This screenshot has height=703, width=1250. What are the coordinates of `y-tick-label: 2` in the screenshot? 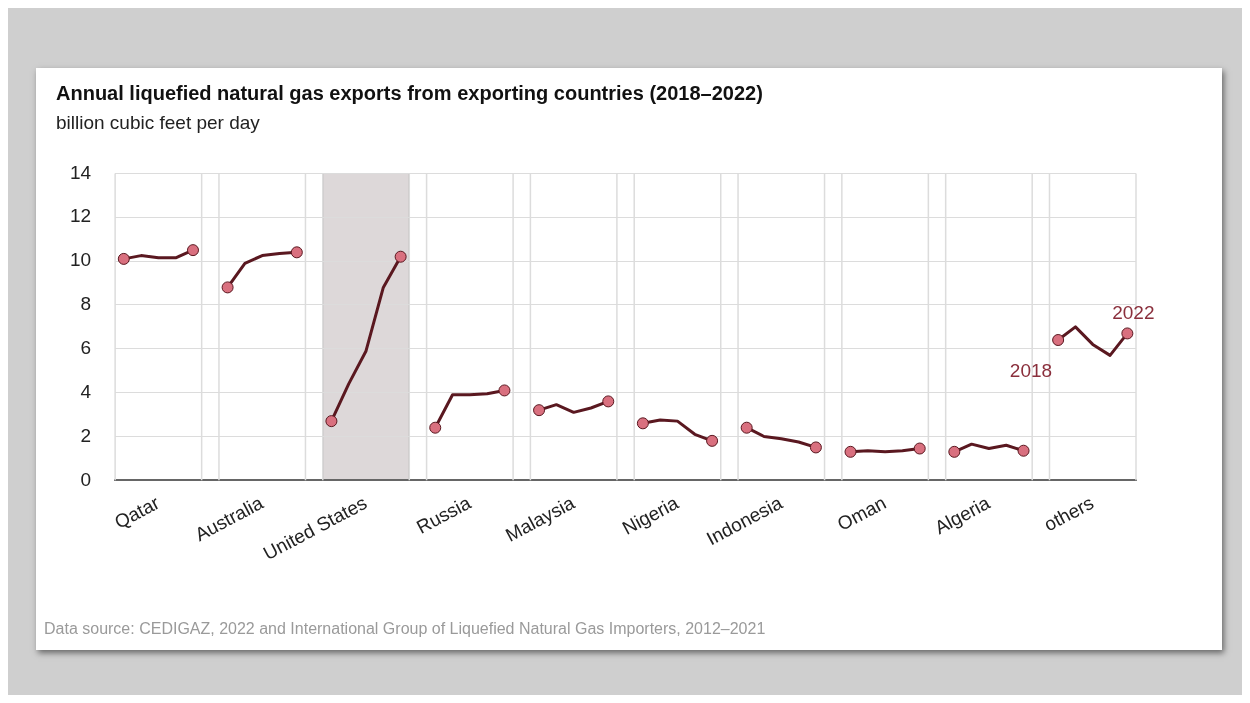 It's located at (86, 435).